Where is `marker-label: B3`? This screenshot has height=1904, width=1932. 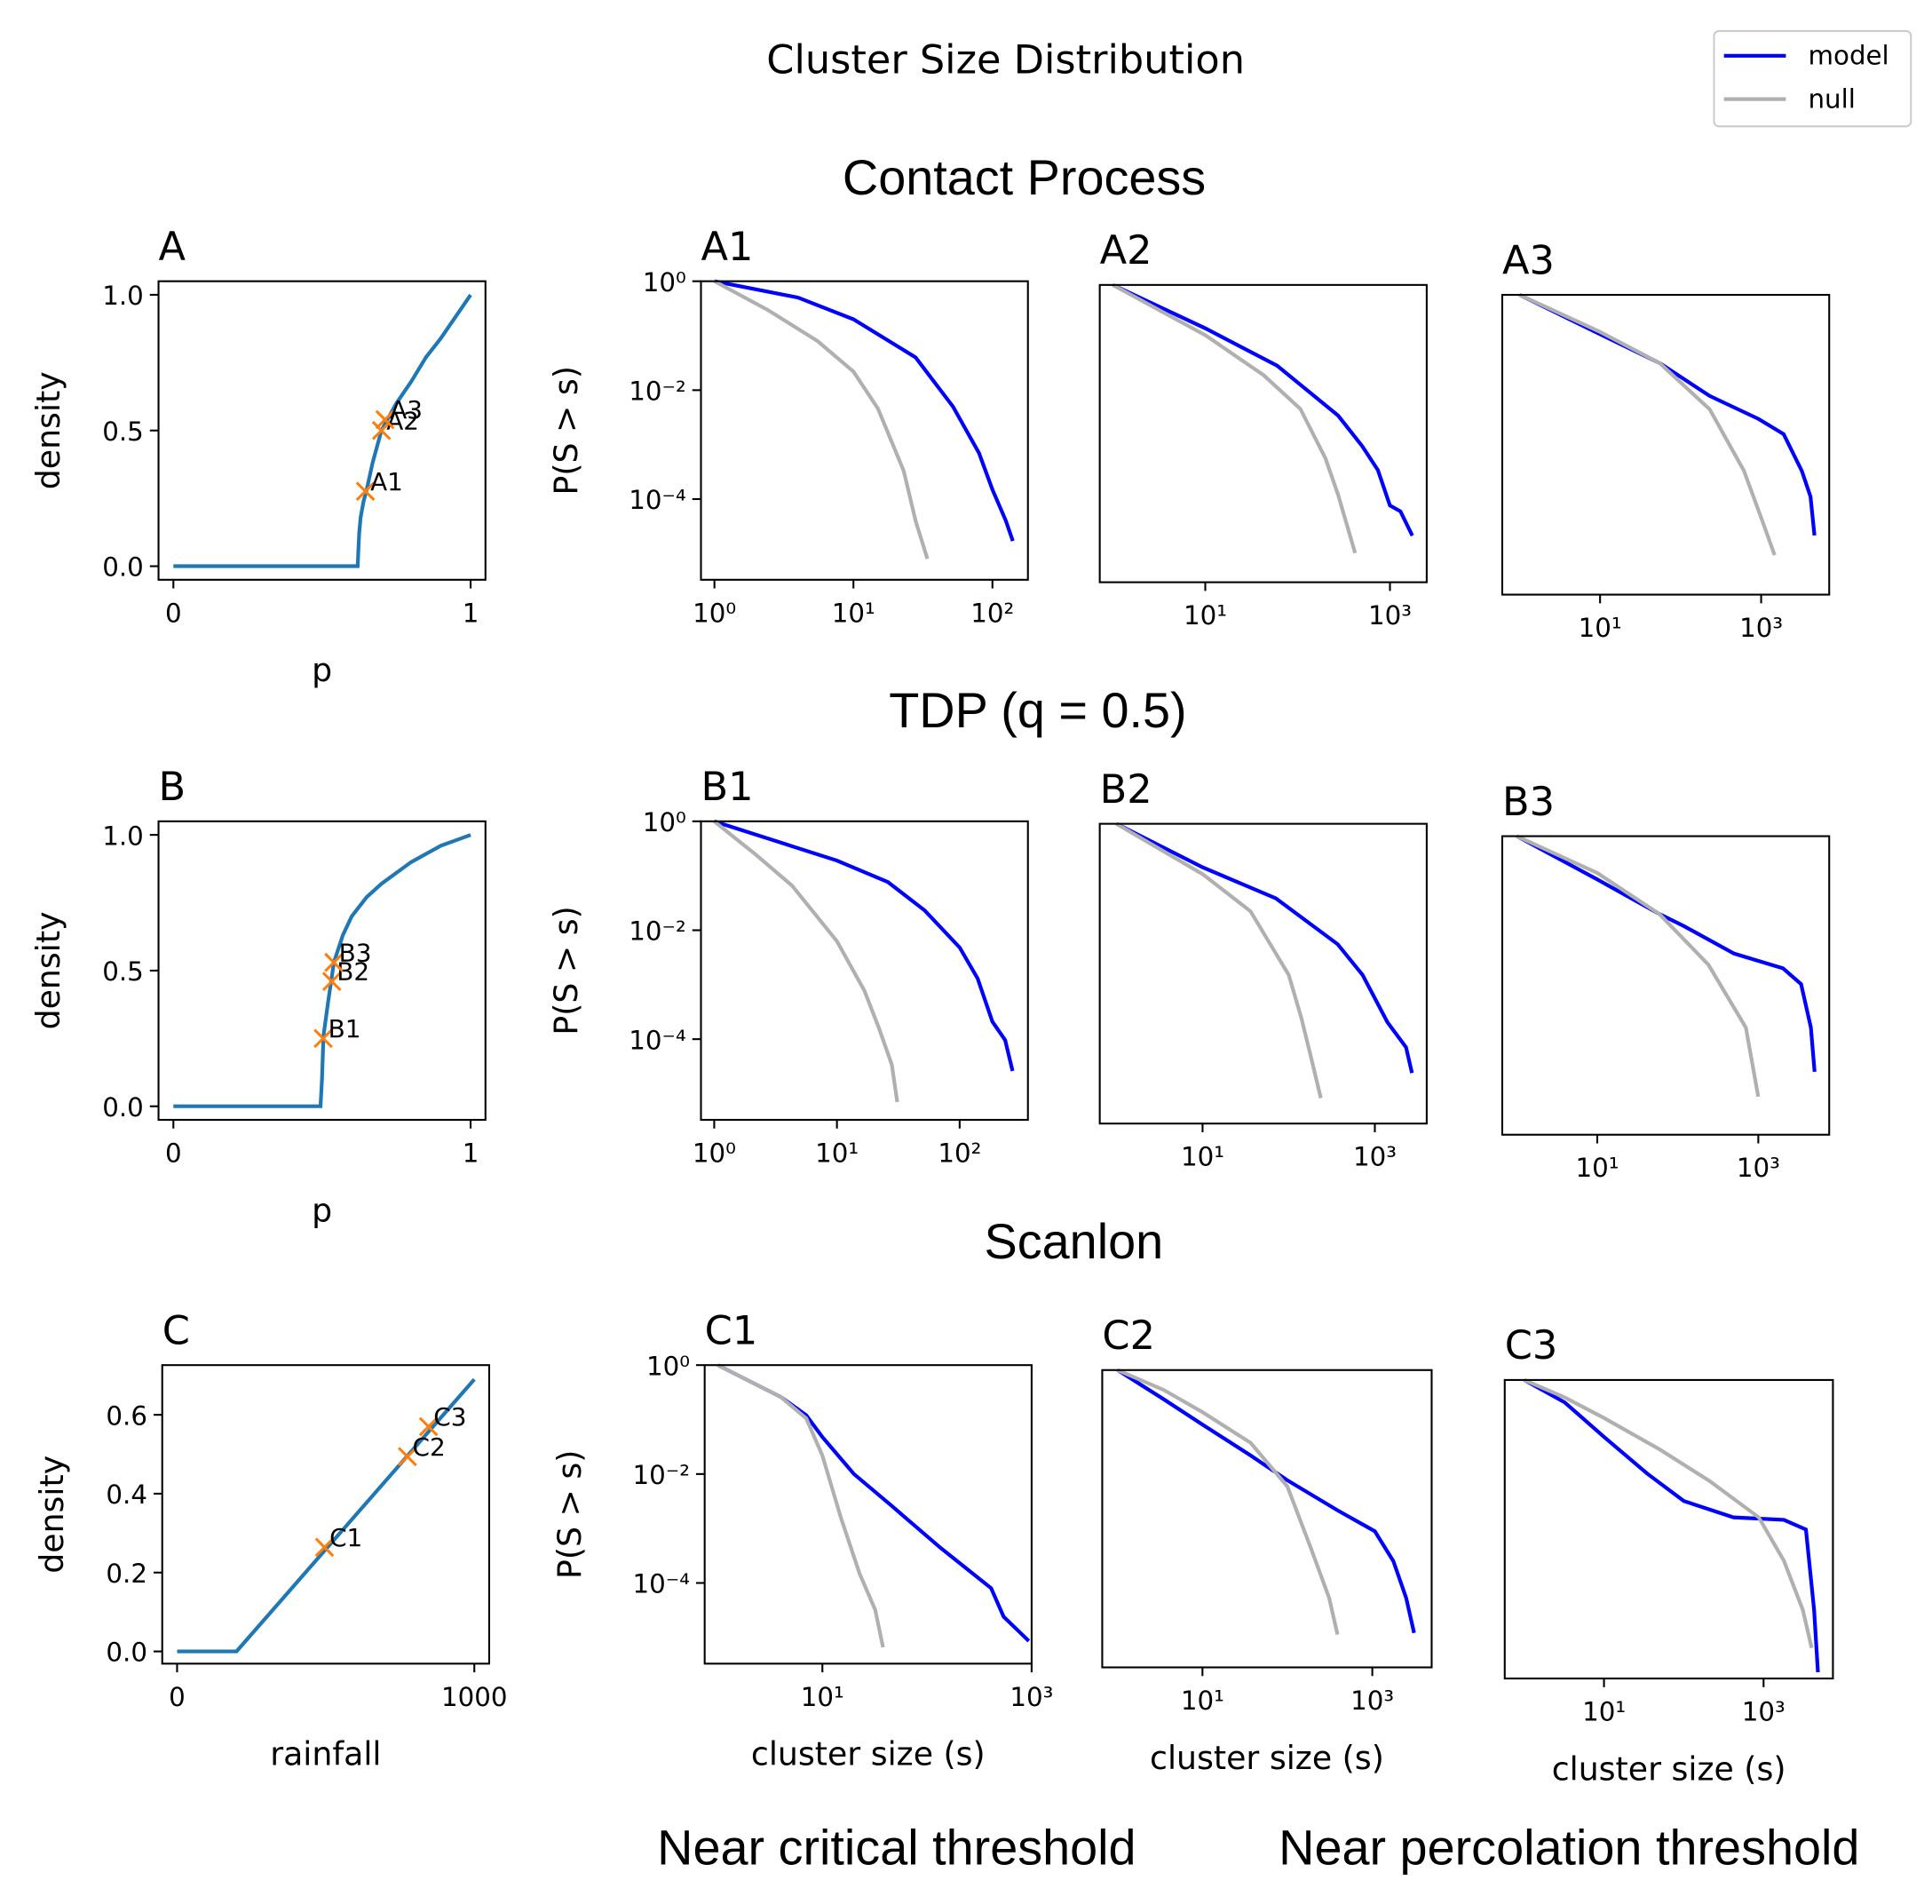 marker-label: B3 is located at coordinates (355, 953).